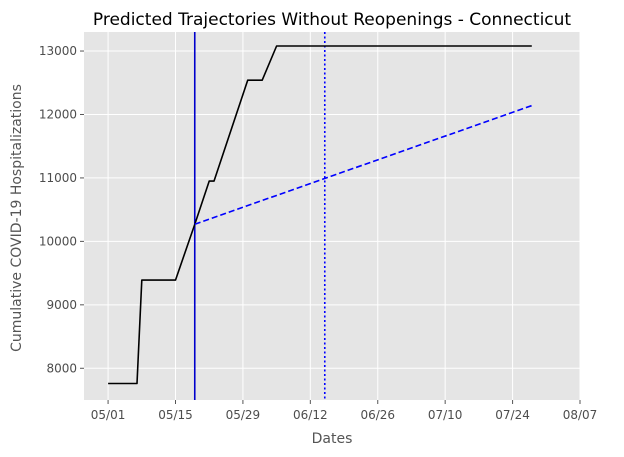 The height and width of the screenshot is (457, 624). Describe the element at coordinates (175, 415) in the screenshot. I see `x-tick-label: 05/15` at that location.